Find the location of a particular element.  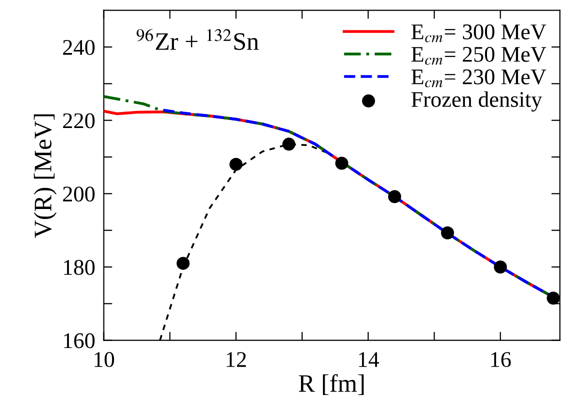

x-tick-label: 16 is located at coordinates (501, 360).